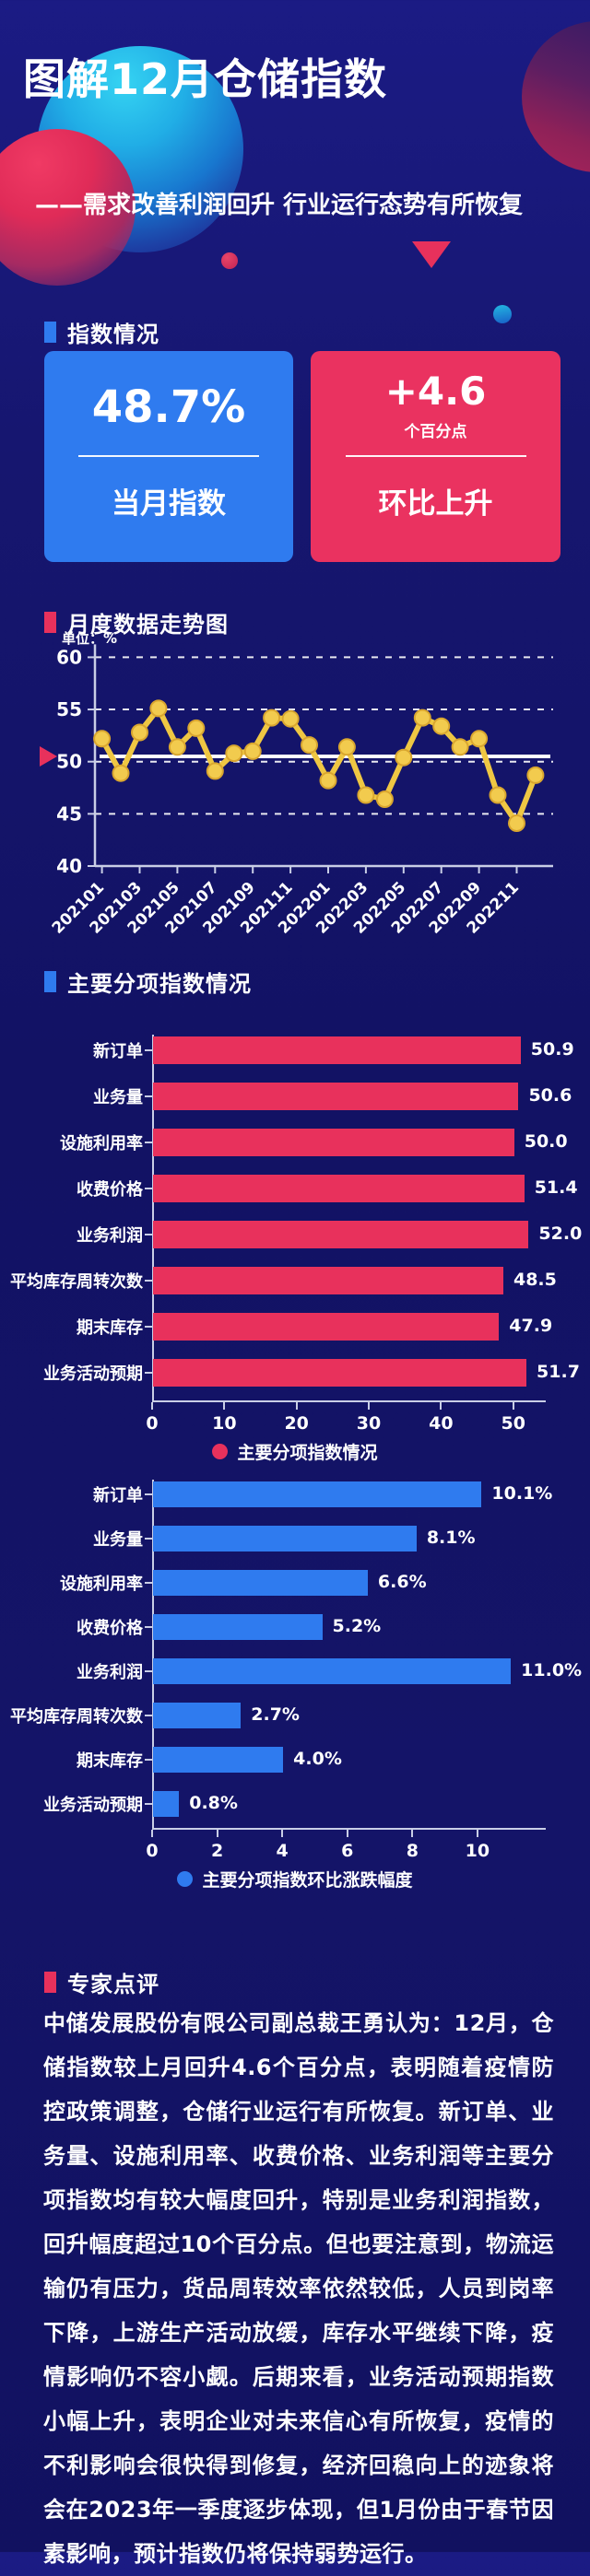 The width and height of the screenshot is (590, 2576). I want to click on section-title-monthly-trend: 月度数据走势图, so click(136, 622).